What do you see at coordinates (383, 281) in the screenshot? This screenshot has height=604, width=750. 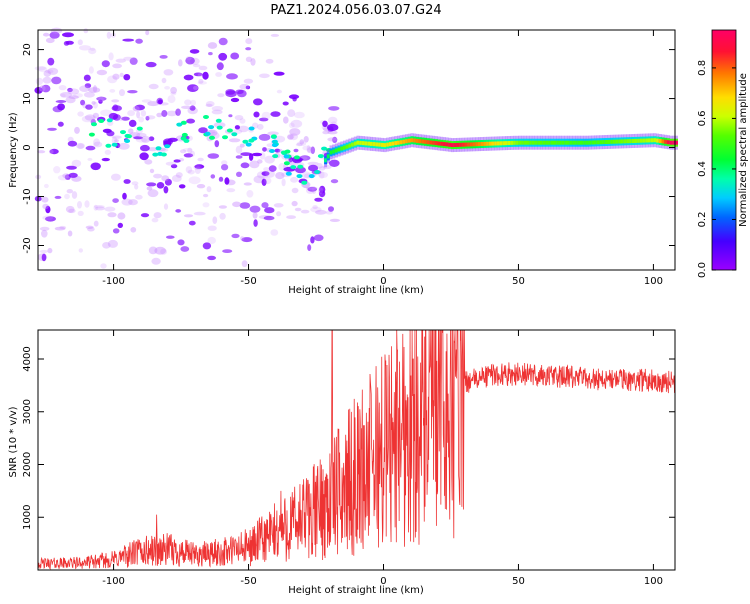 I see `x-tick-label: 0` at bounding box center [383, 281].